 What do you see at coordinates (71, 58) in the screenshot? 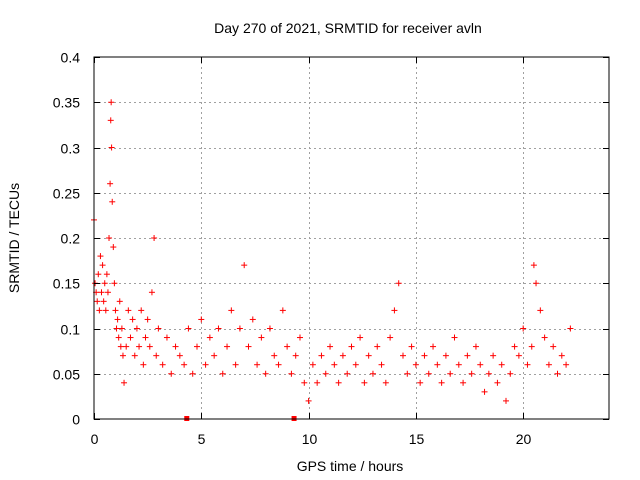
I see `y-tick-label: 0.4` at bounding box center [71, 58].